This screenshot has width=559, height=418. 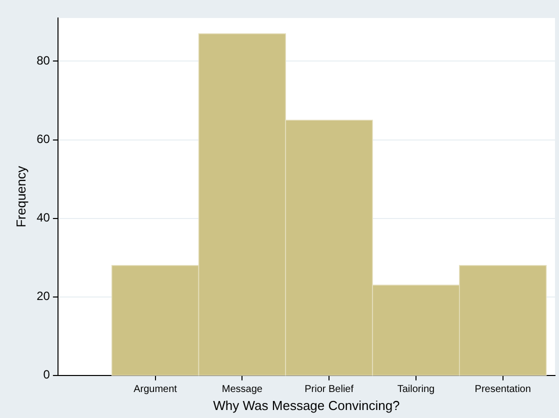 I want to click on y-tick-label: 0, so click(x=46, y=375).